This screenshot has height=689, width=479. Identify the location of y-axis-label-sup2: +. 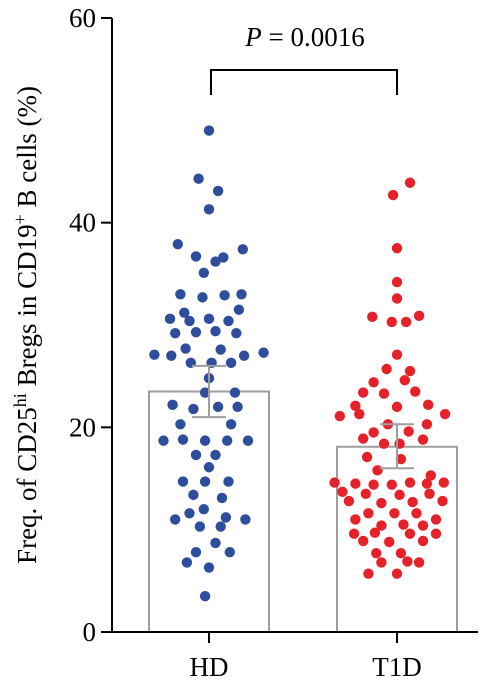
(20, 219).